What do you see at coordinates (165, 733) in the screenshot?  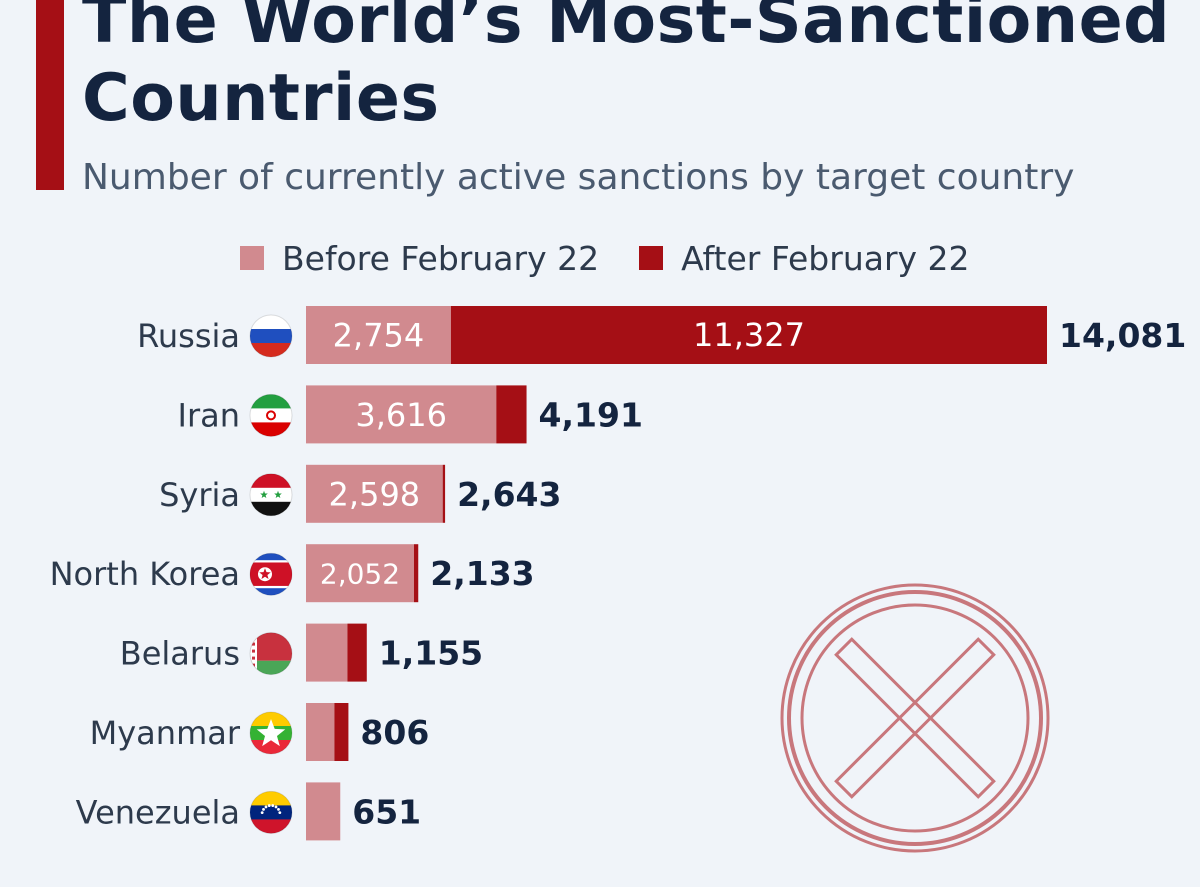 I see `category-label: Myanmar` at bounding box center [165, 733].